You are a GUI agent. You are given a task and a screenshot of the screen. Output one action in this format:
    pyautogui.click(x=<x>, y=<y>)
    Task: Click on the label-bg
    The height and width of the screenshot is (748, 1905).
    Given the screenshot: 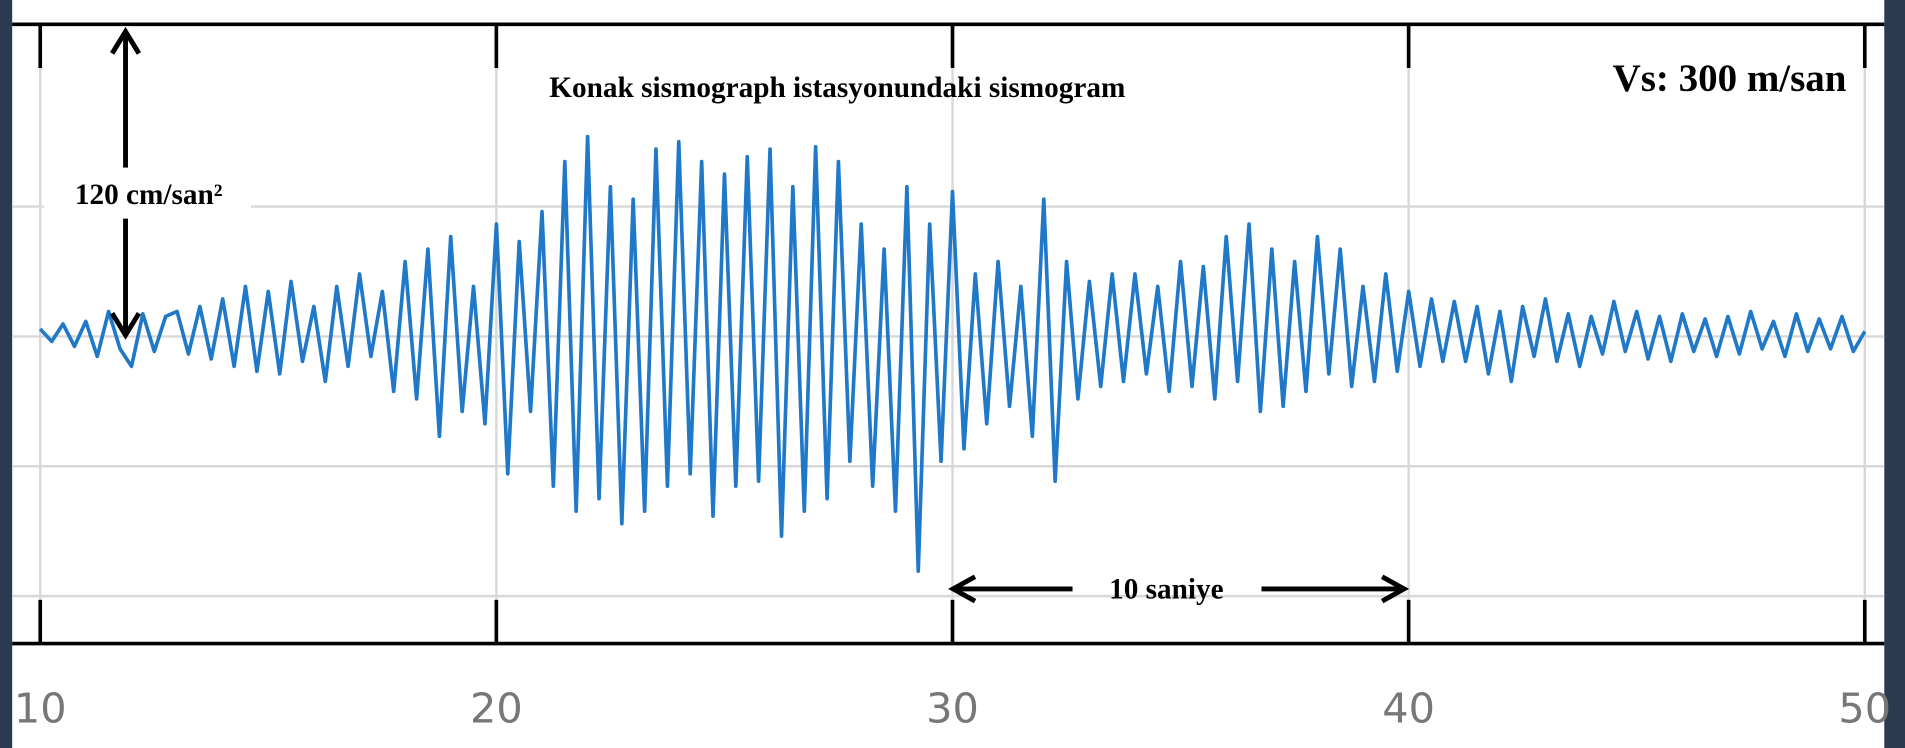 What is the action you would take?
    pyautogui.click(x=147, y=192)
    